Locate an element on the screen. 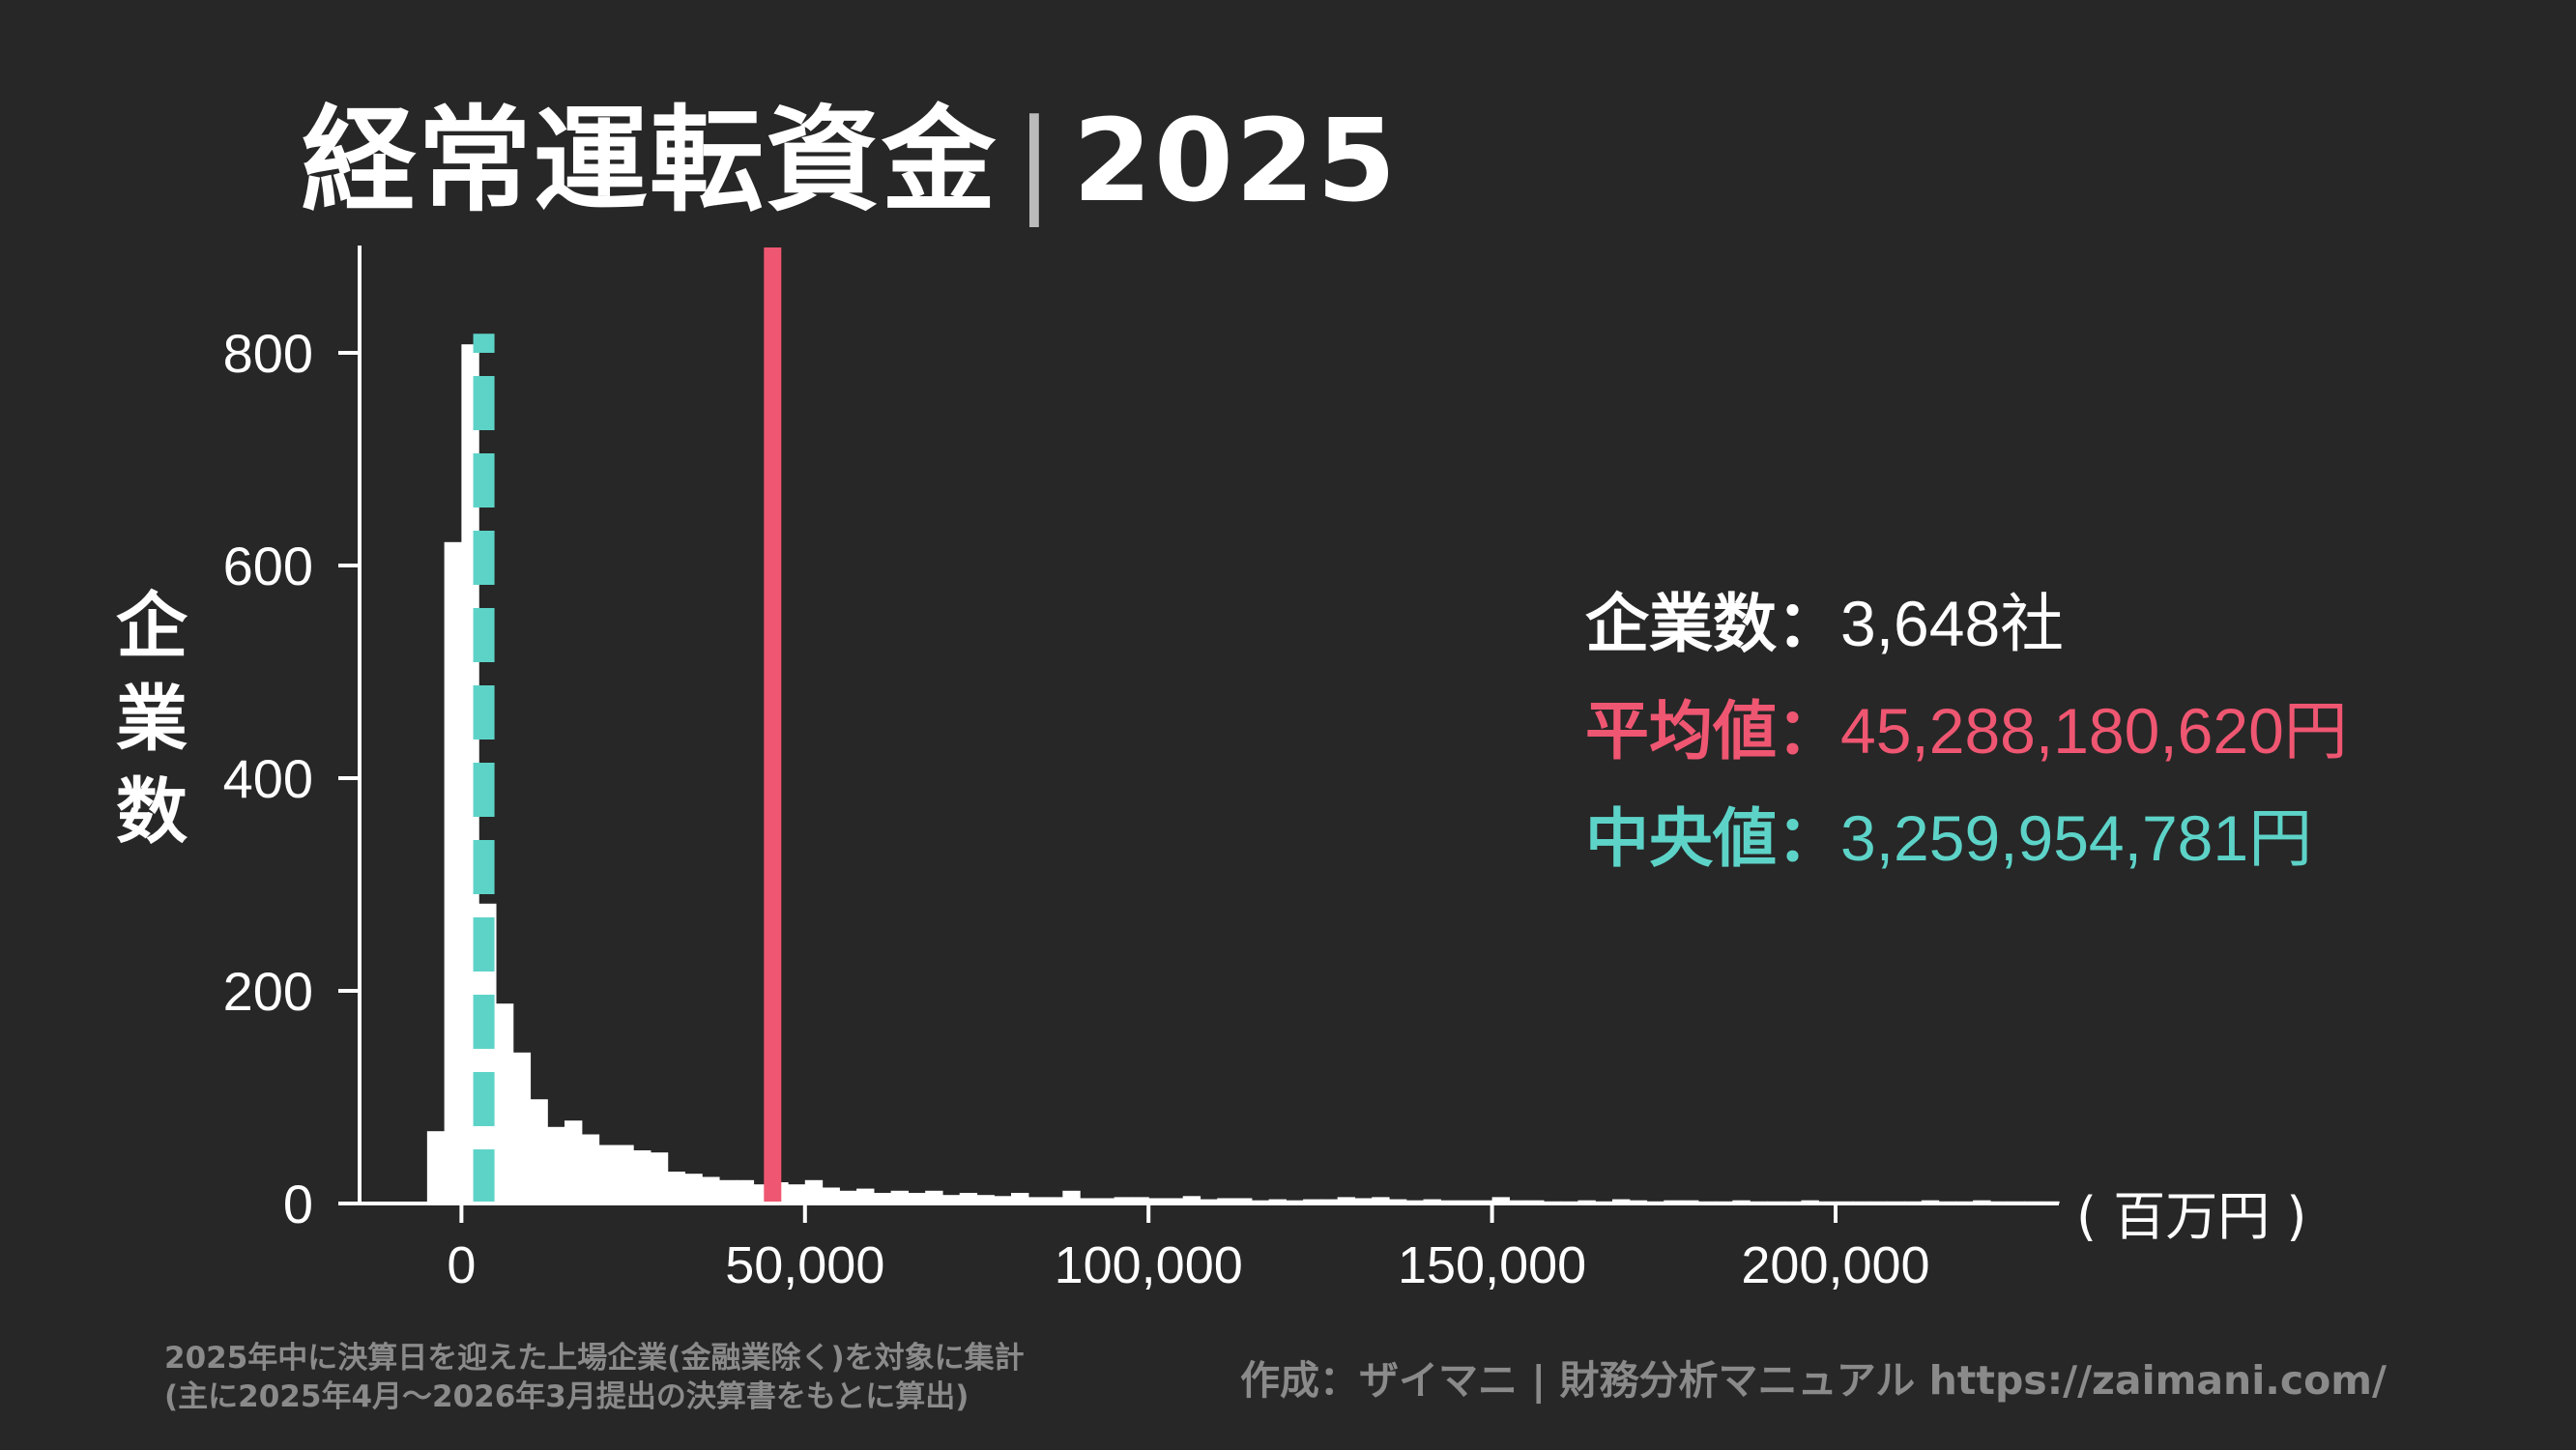  stat-count: 企業数：3,648社 is located at coordinates (1966, 624).